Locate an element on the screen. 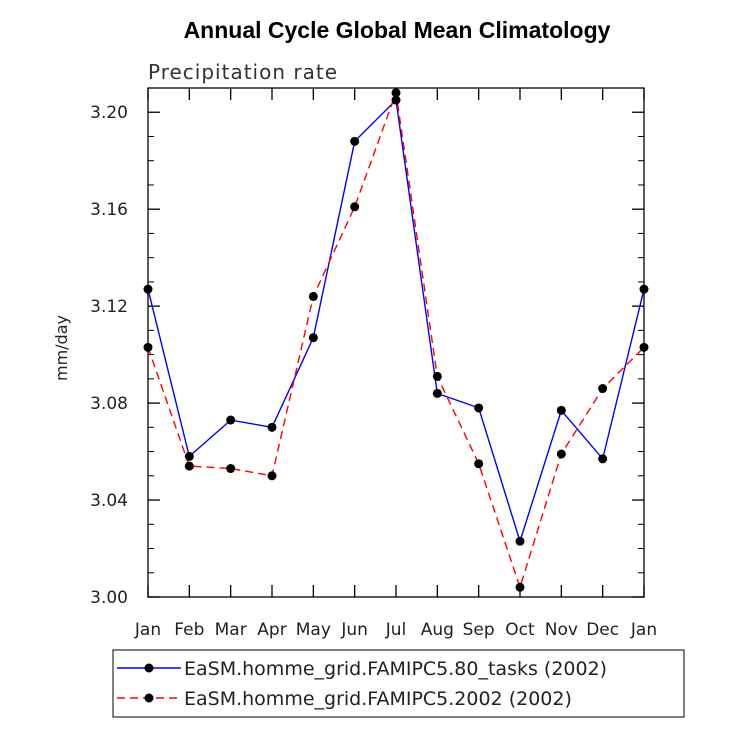 This screenshot has height=740, width=733. x-tick-label: Aug is located at coordinates (437, 630).